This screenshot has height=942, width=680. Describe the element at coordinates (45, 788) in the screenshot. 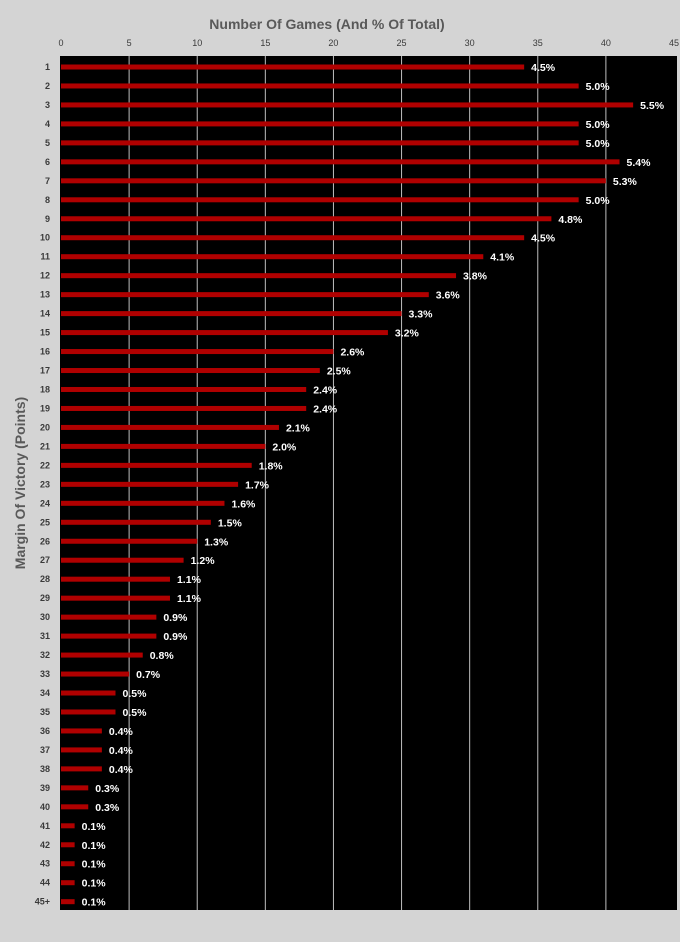

I see `y-tick-label: 39` at that location.